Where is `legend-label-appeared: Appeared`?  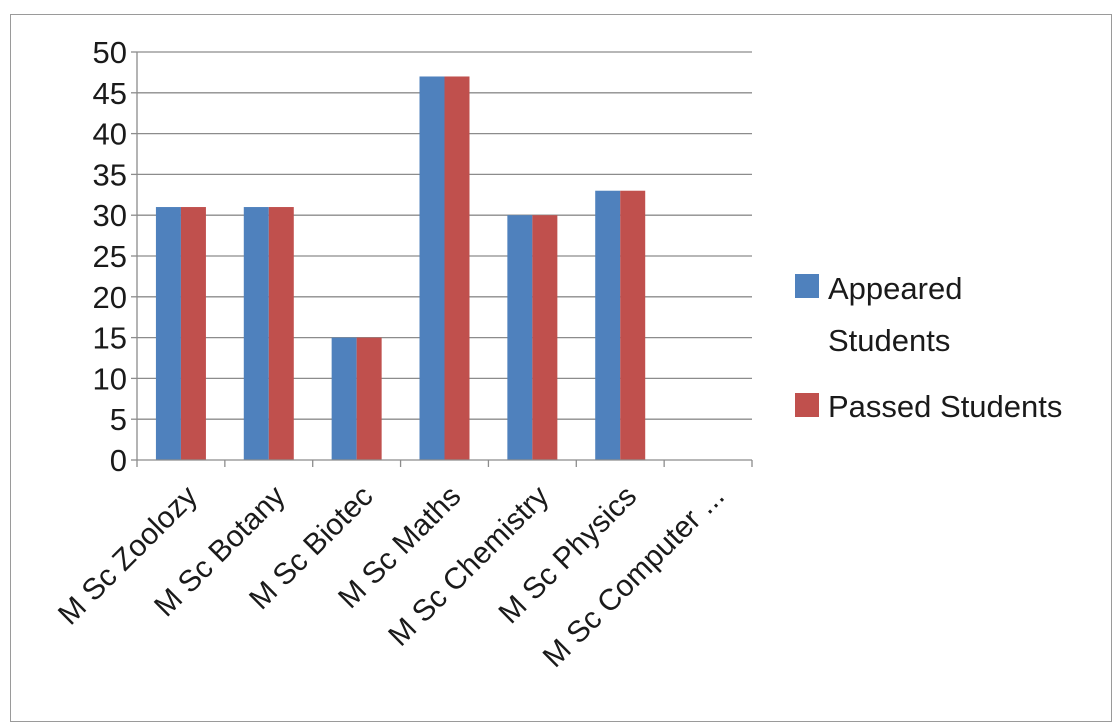
legend-label-appeared: Appeared is located at coordinates (895, 288).